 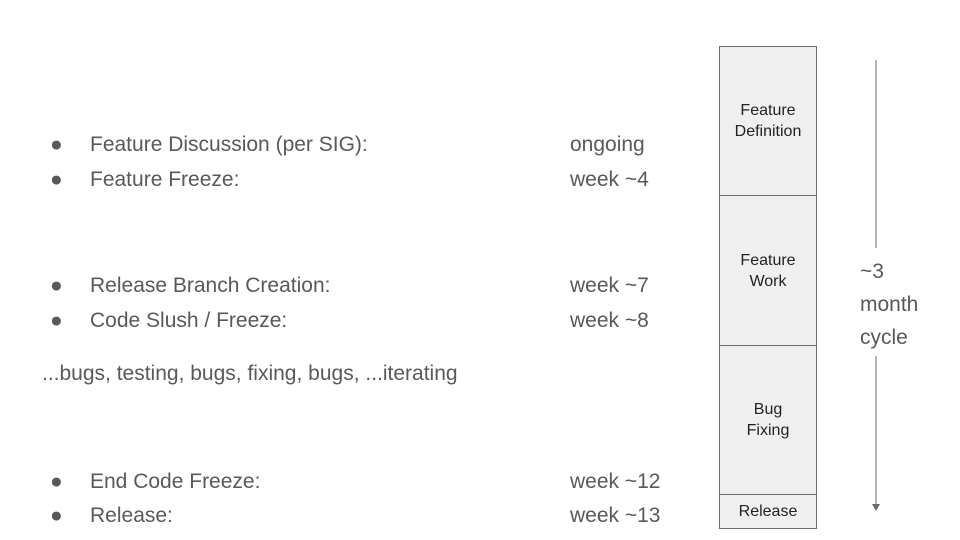 I want to click on schedule-label: Feature Discussion (per SIG):, so click(x=229, y=144).